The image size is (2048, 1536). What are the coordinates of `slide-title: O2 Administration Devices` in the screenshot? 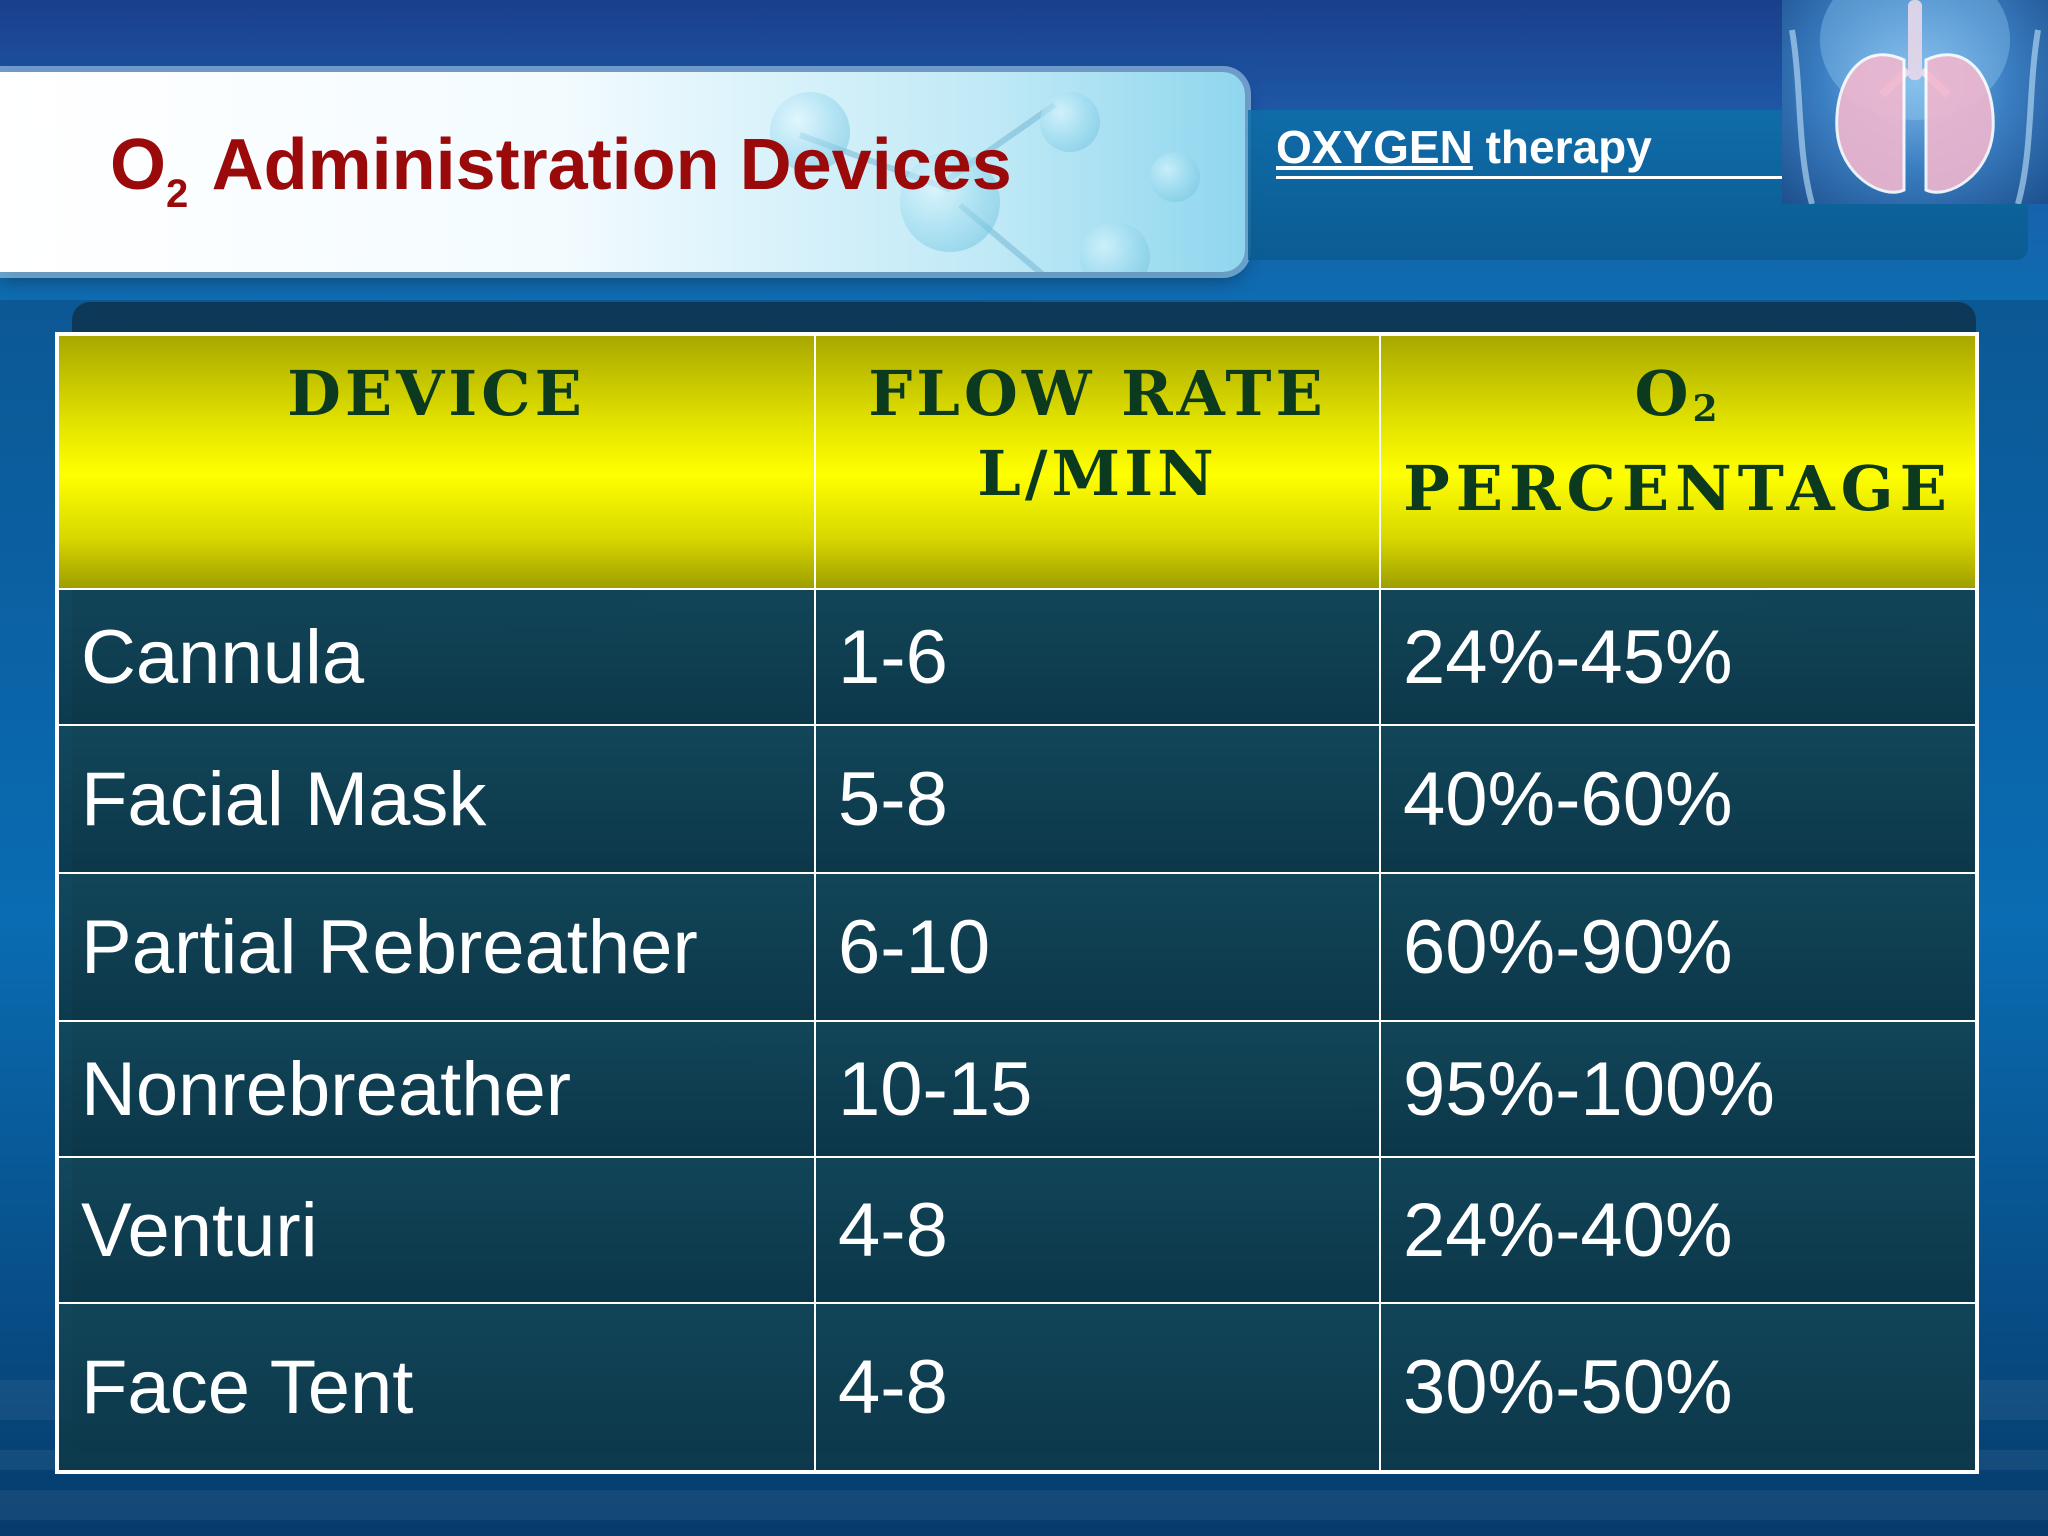 It's located at (561, 168).